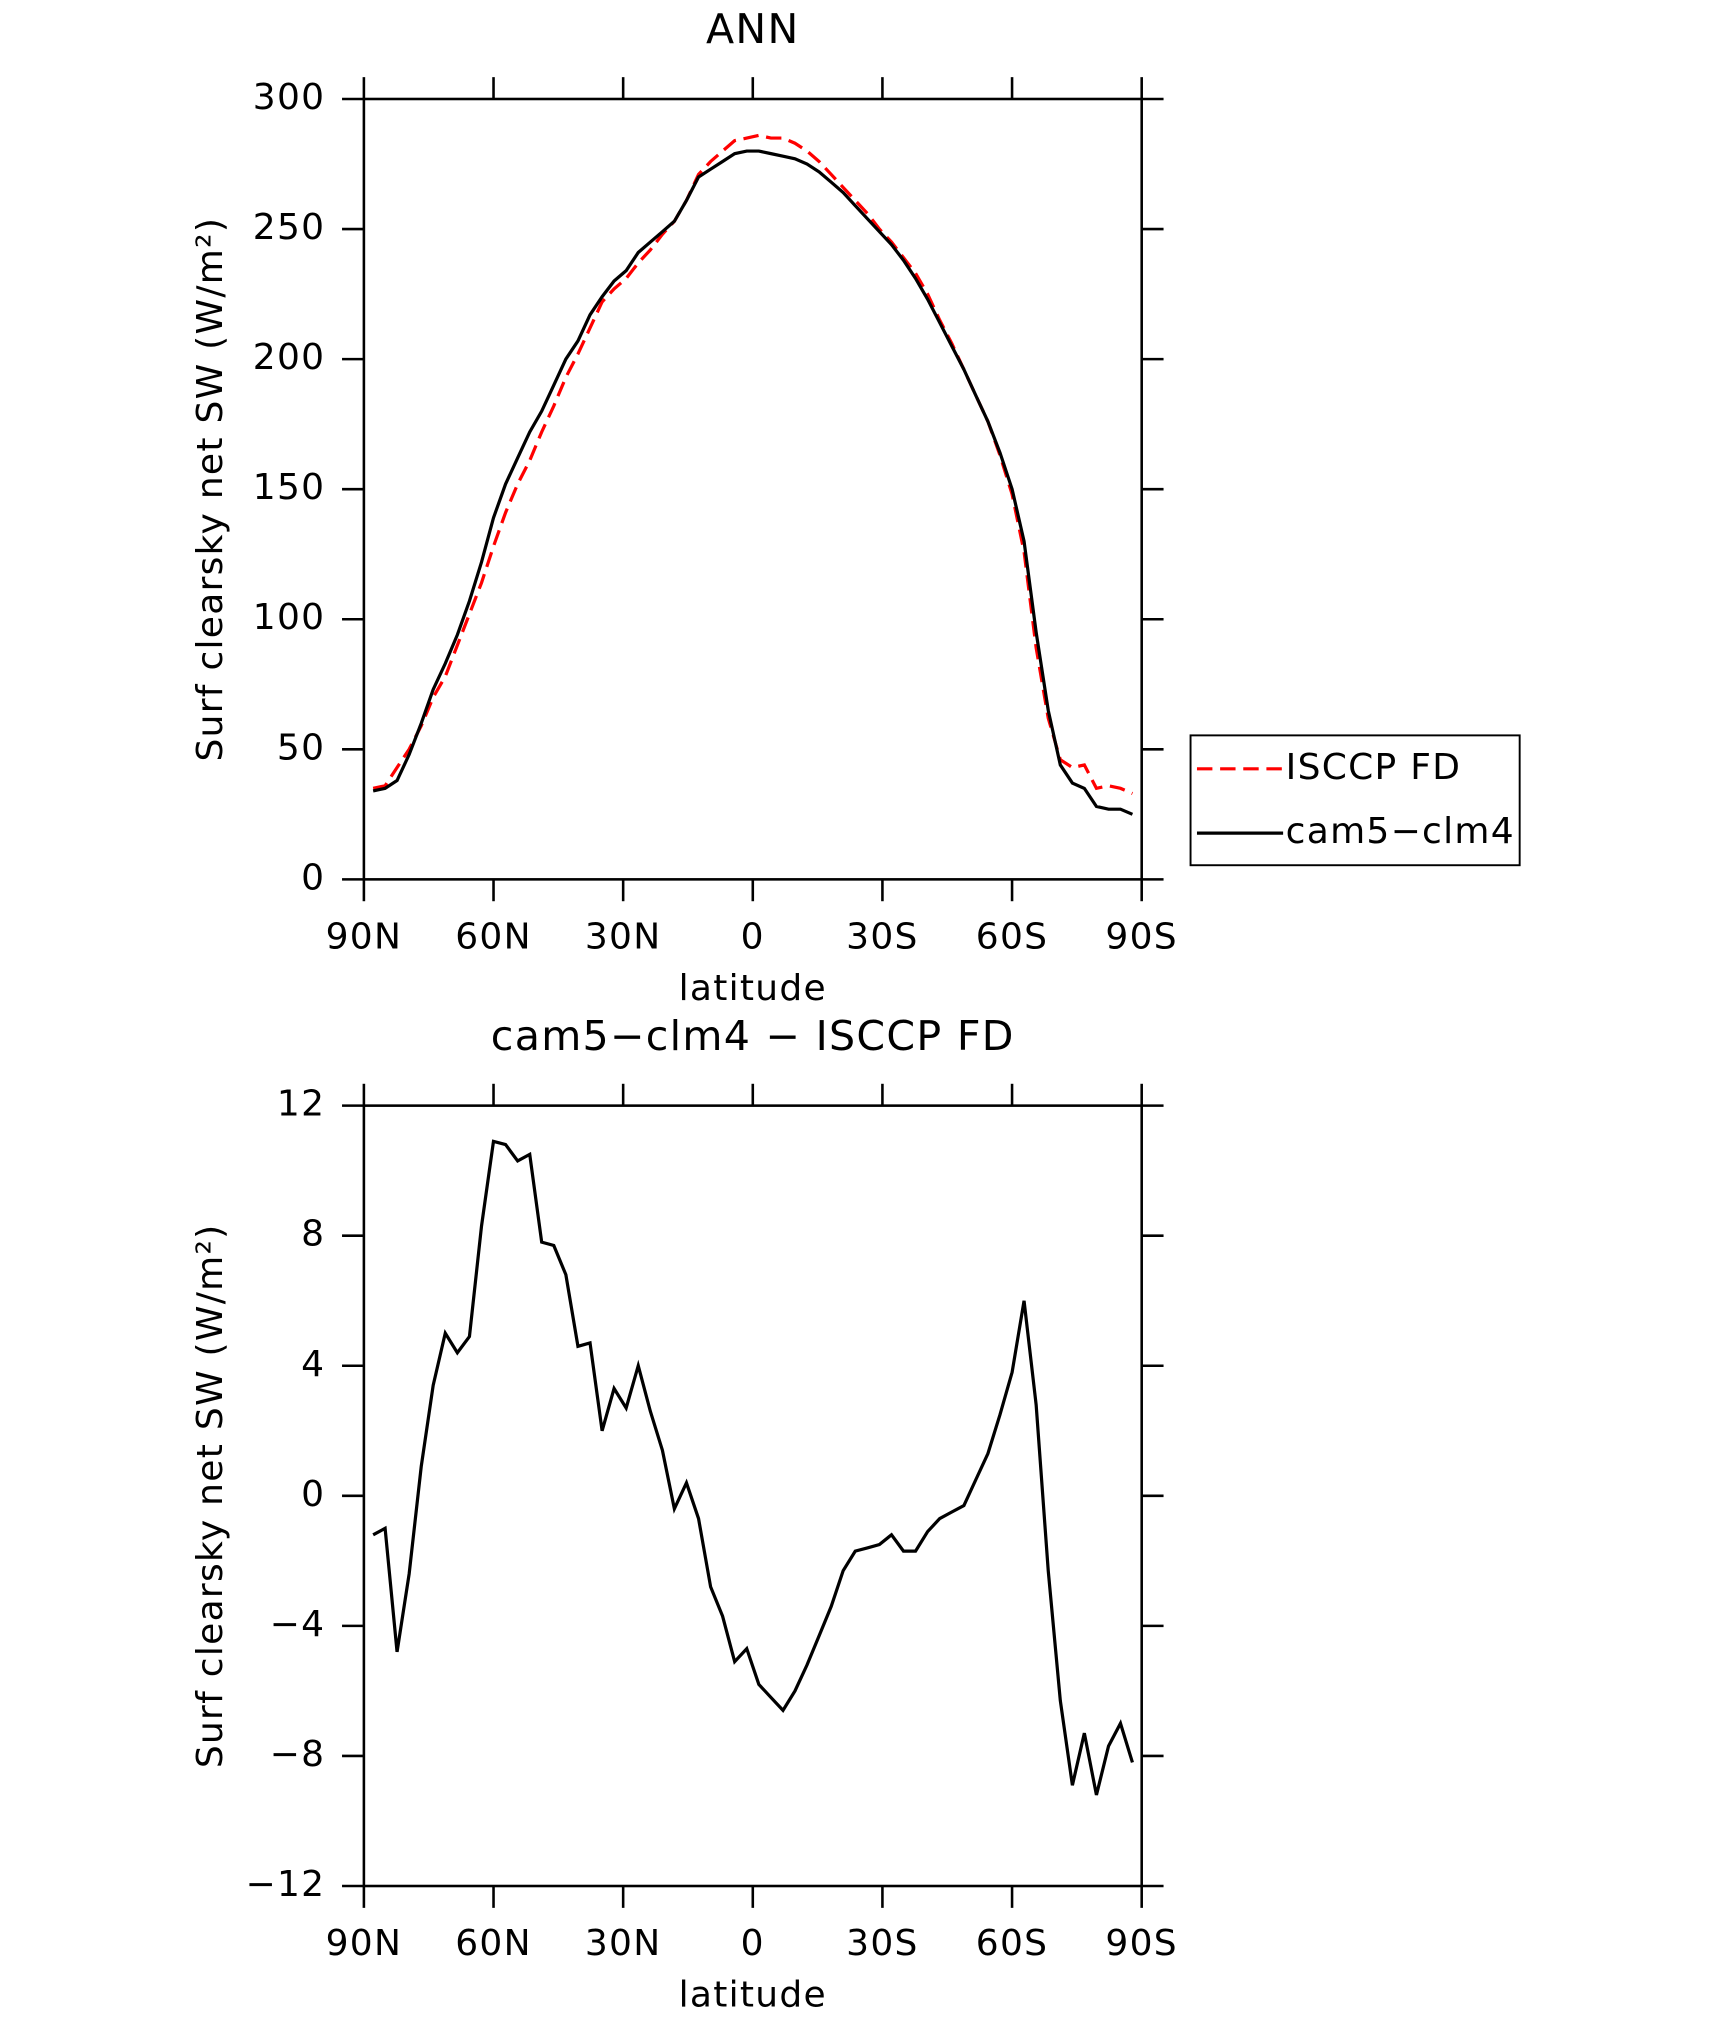 This screenshot has width=1710, height=2021. What do you see at coordinates (298, 1754) in the screenshot?
I see `y-tick-label: −8` at bounding box center [298, 1754].